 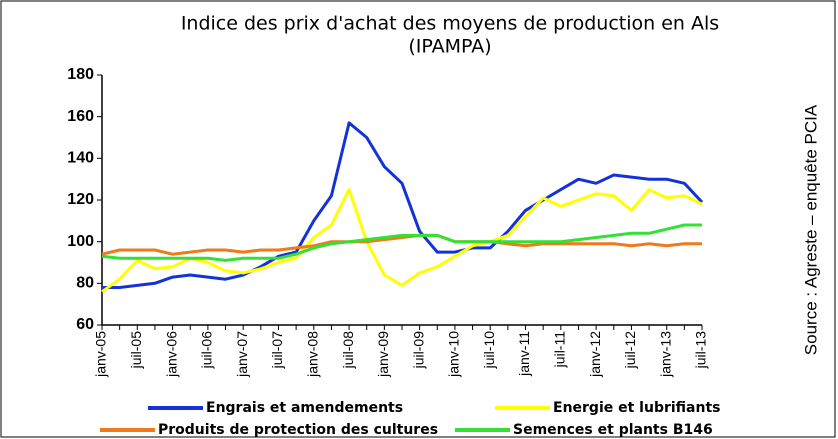 I want to click on x-tick-label: janv-05, so click(x=101, y=354).